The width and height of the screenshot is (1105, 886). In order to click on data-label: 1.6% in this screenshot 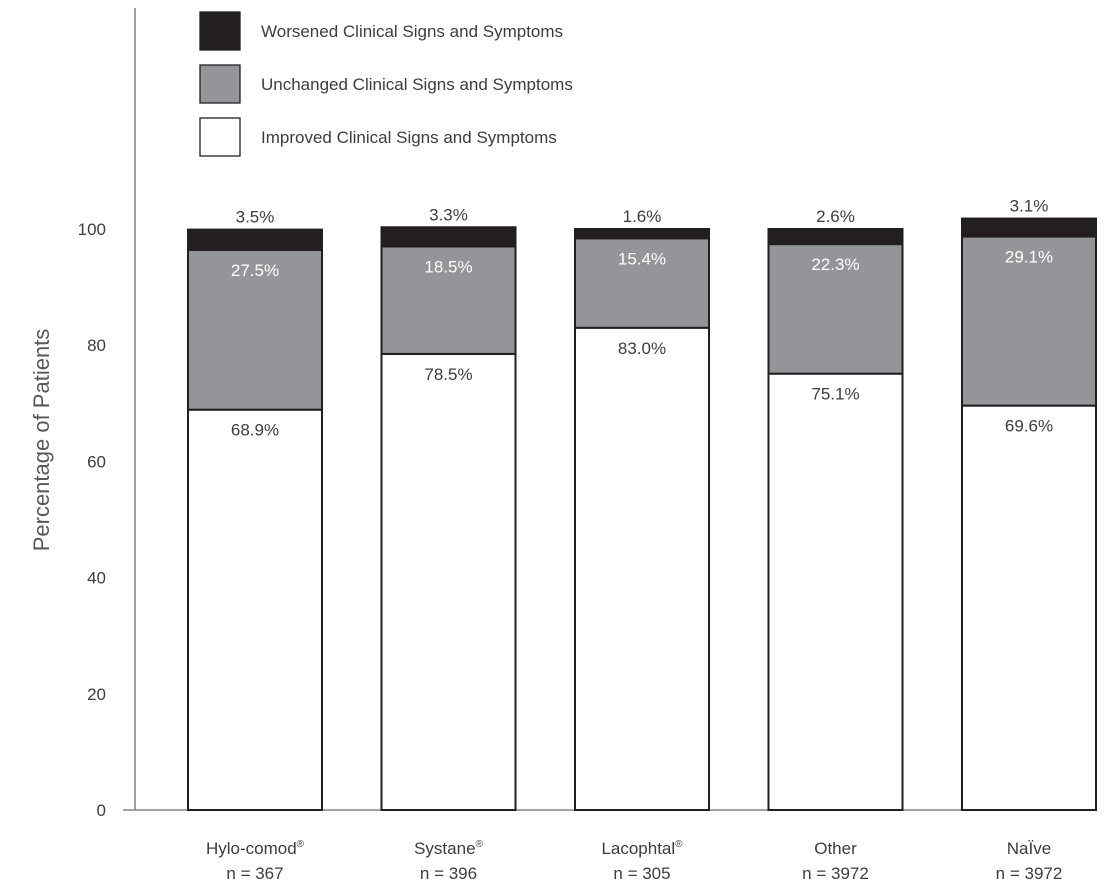, I will do `click(642, 216)`.